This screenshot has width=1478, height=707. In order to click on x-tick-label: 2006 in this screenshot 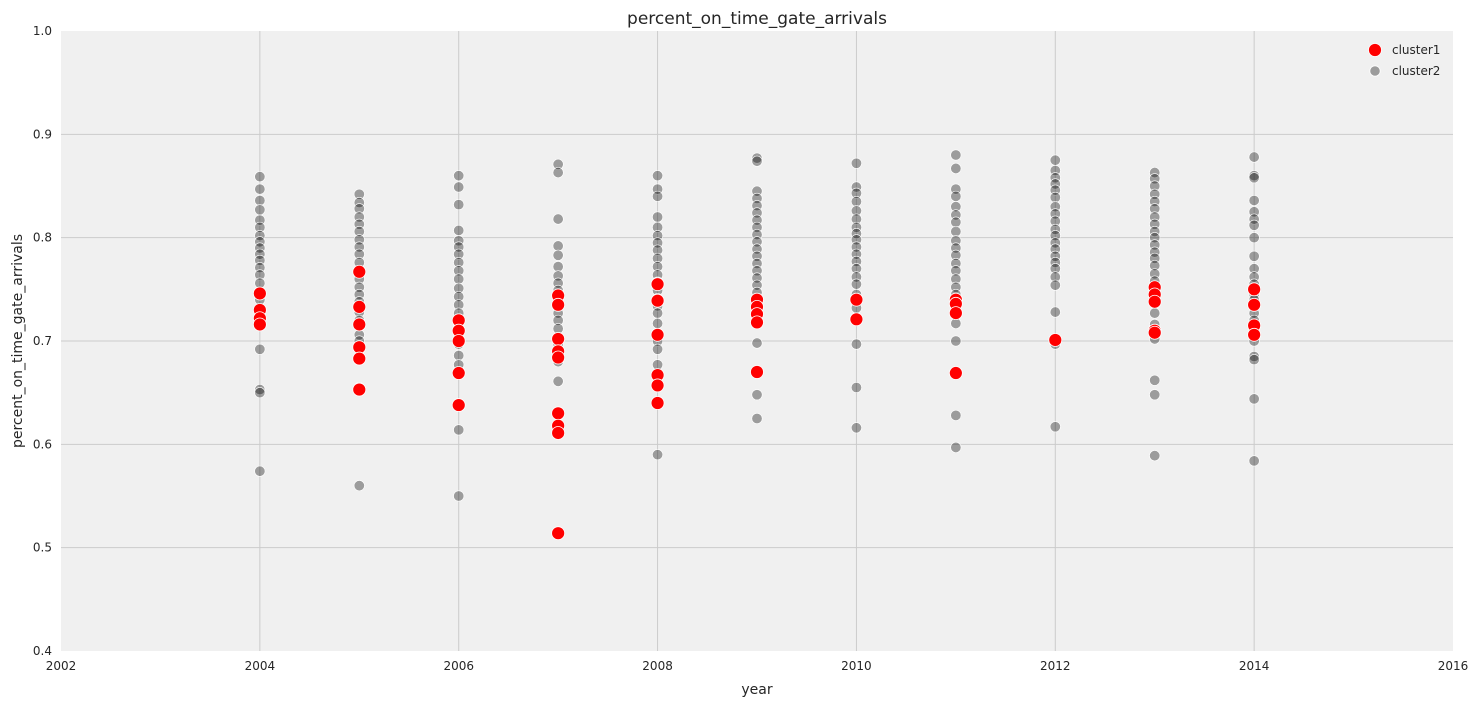, I will do `click(458, 666)`.